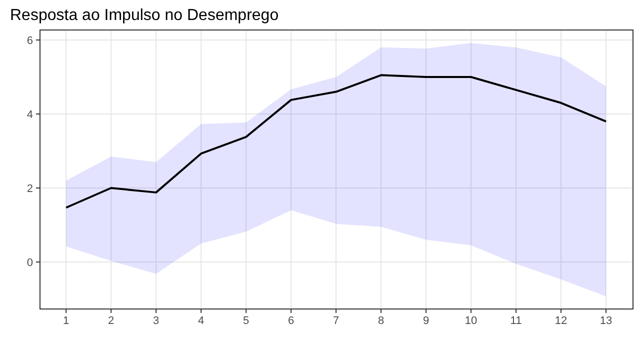 This screenshot has width=640, height=349. Describe the element at coordinates (246, 321) in the screenshot. I see `x-tick-label: 5` at that location.